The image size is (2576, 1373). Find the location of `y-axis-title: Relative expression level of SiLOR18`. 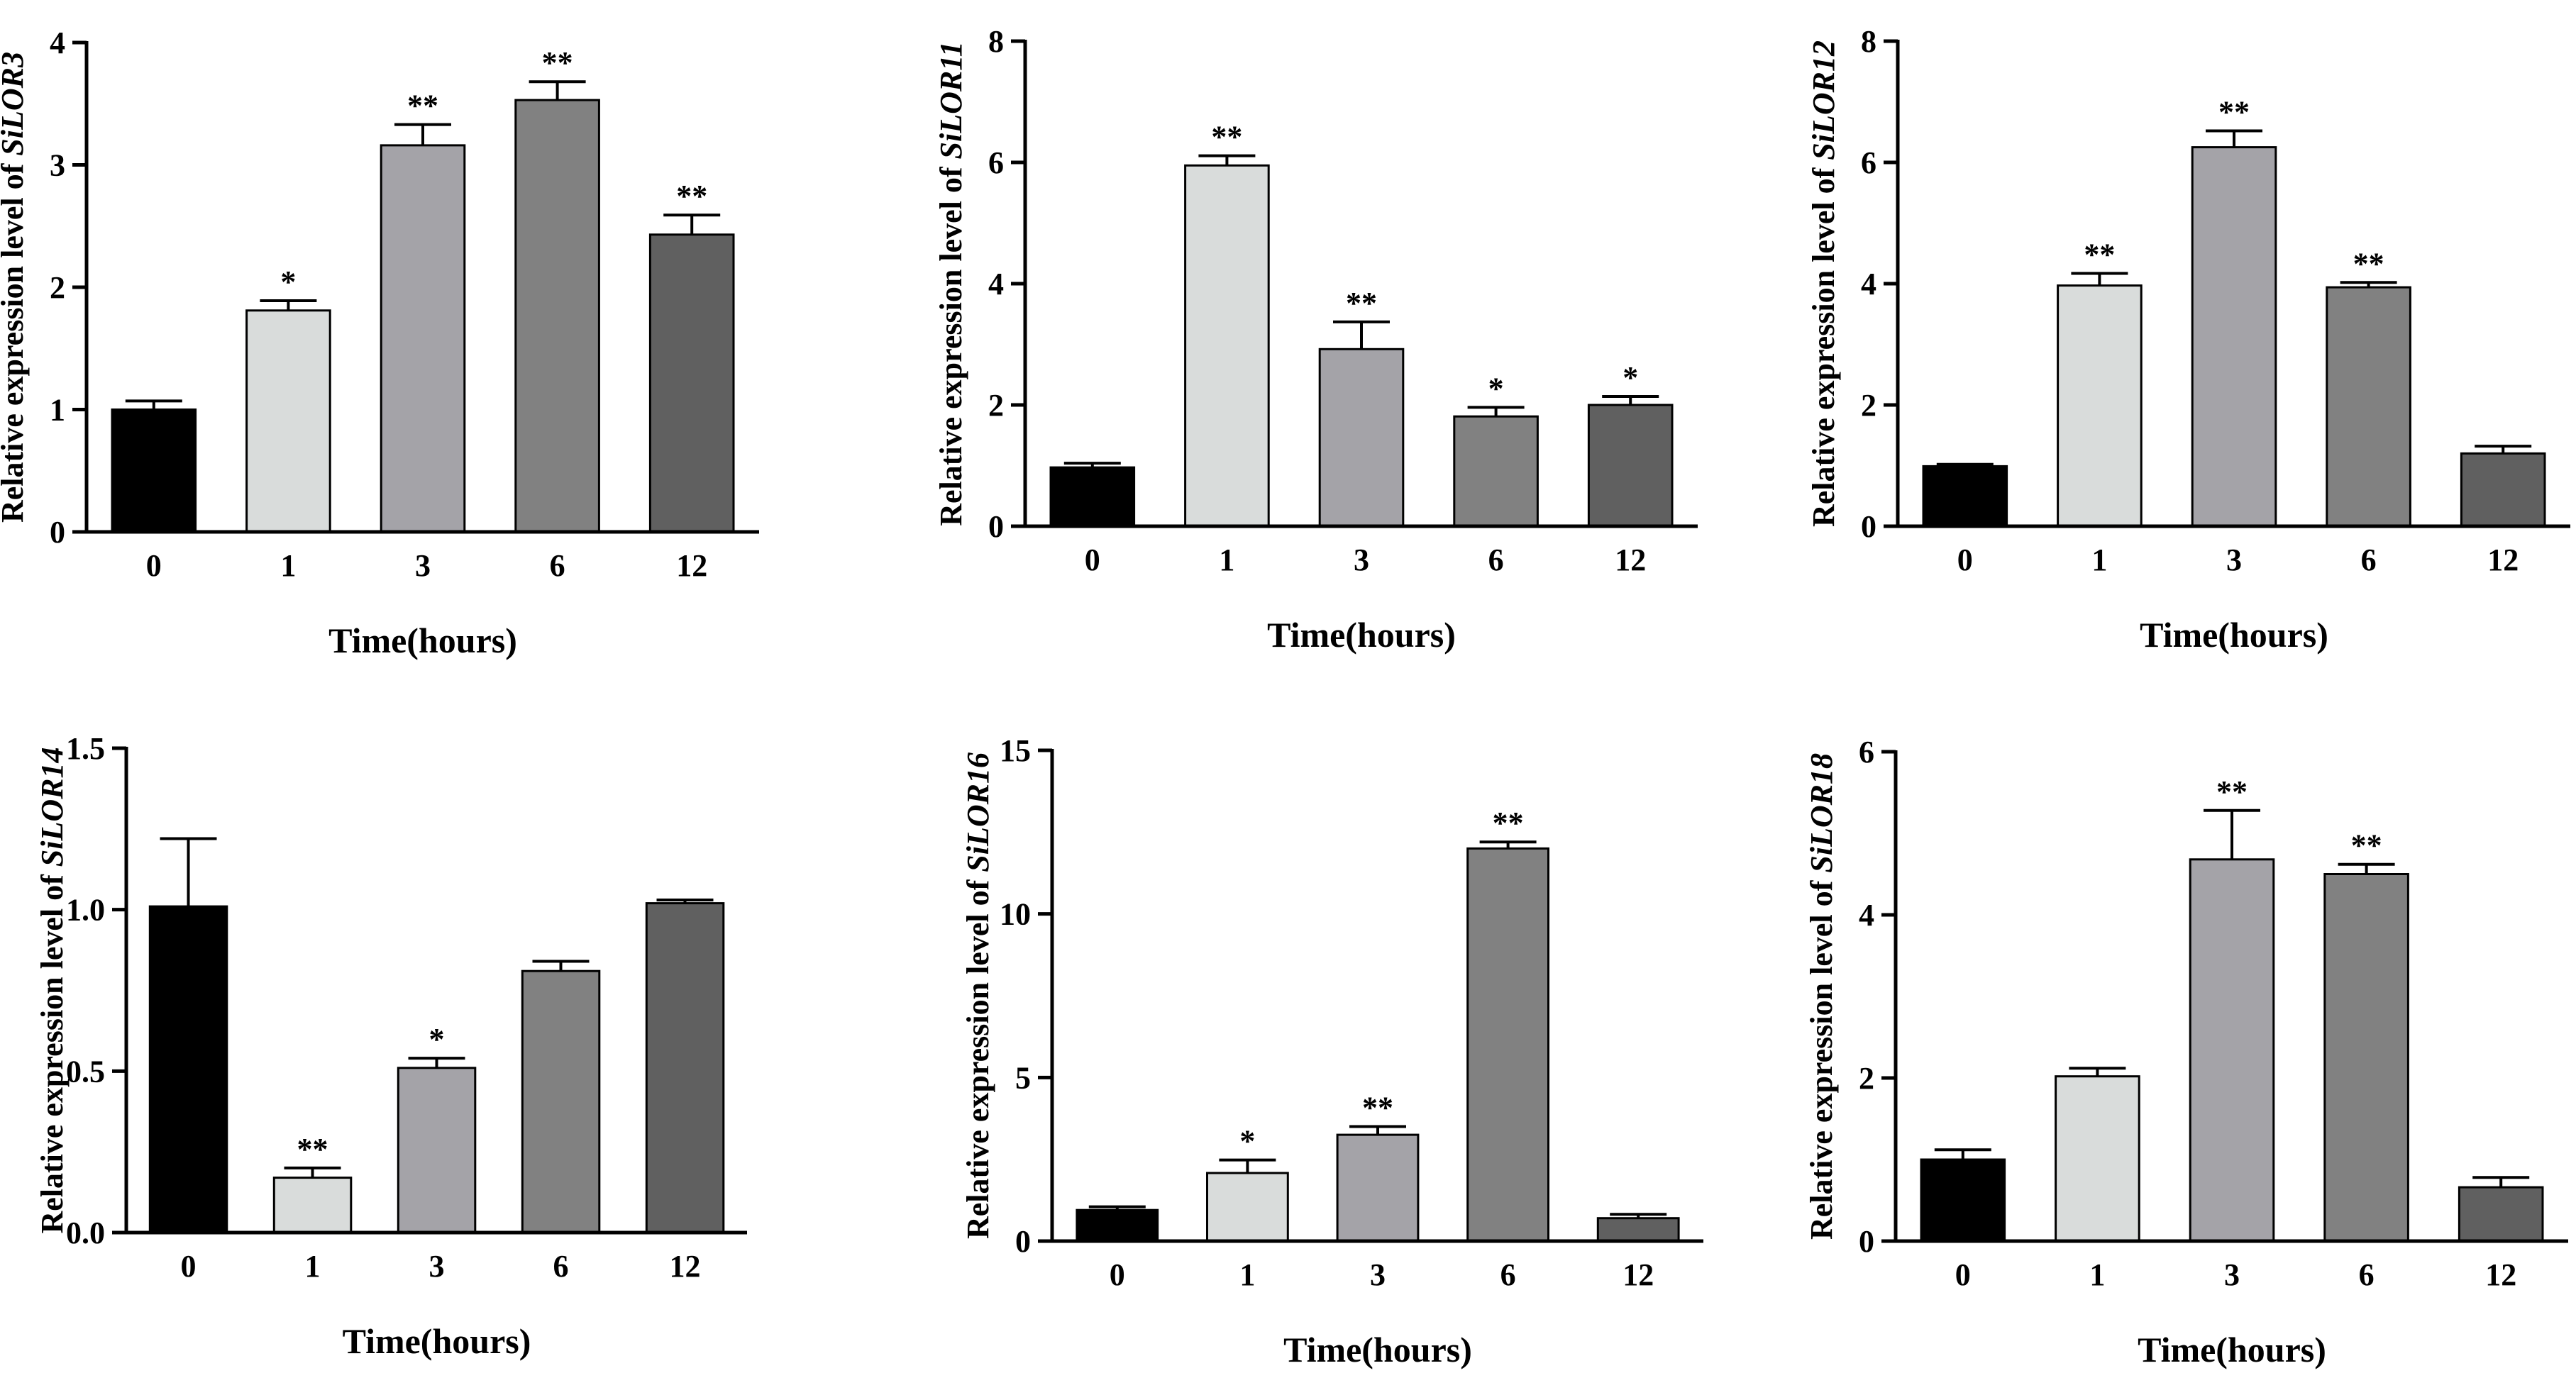

y-axis-title: Relative expression level of SiLOR18 is located at coordinates (1821, 996).